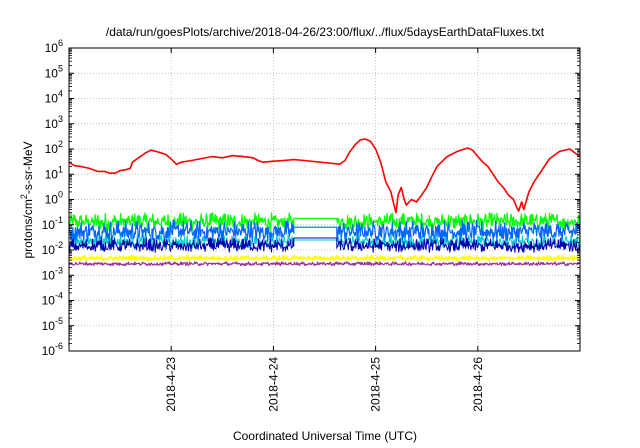 The width and height of the screenshot is (640, 448). I want to click on y-tick-label-exp: 2, so click(60, 144).